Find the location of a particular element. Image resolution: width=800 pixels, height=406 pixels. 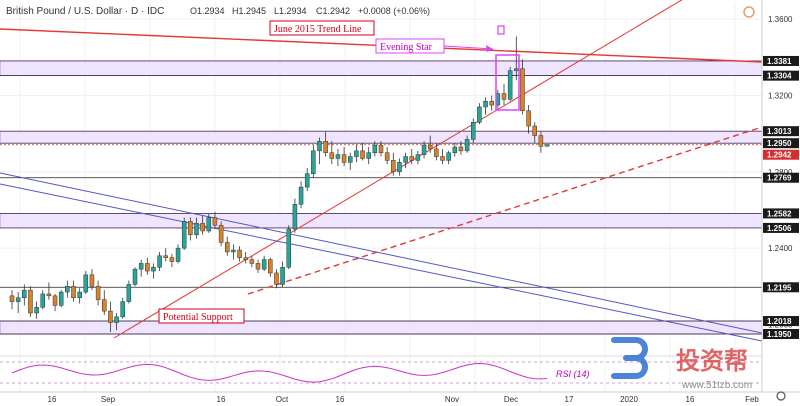

trend-line-label: June 2015 Trend Line is located at coordinates (318, 29).